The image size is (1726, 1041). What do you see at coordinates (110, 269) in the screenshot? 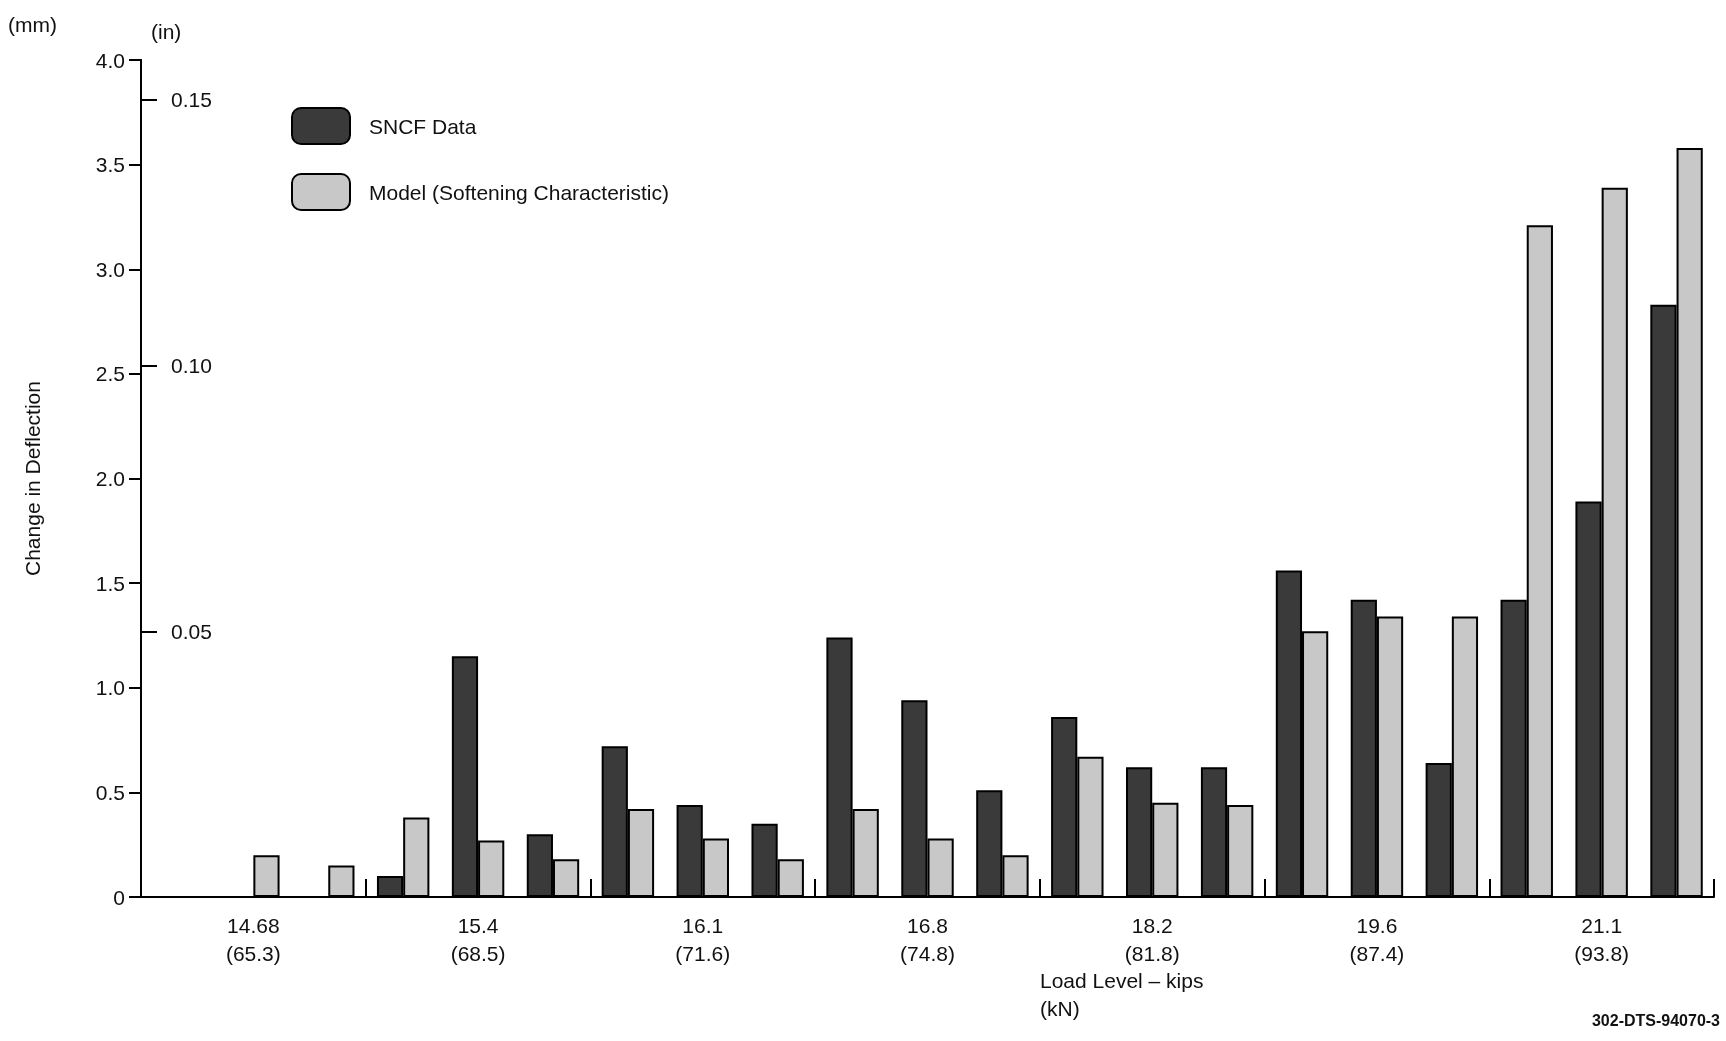
I see `y-tick-label: 3.0` at bounding box center [110, 269].